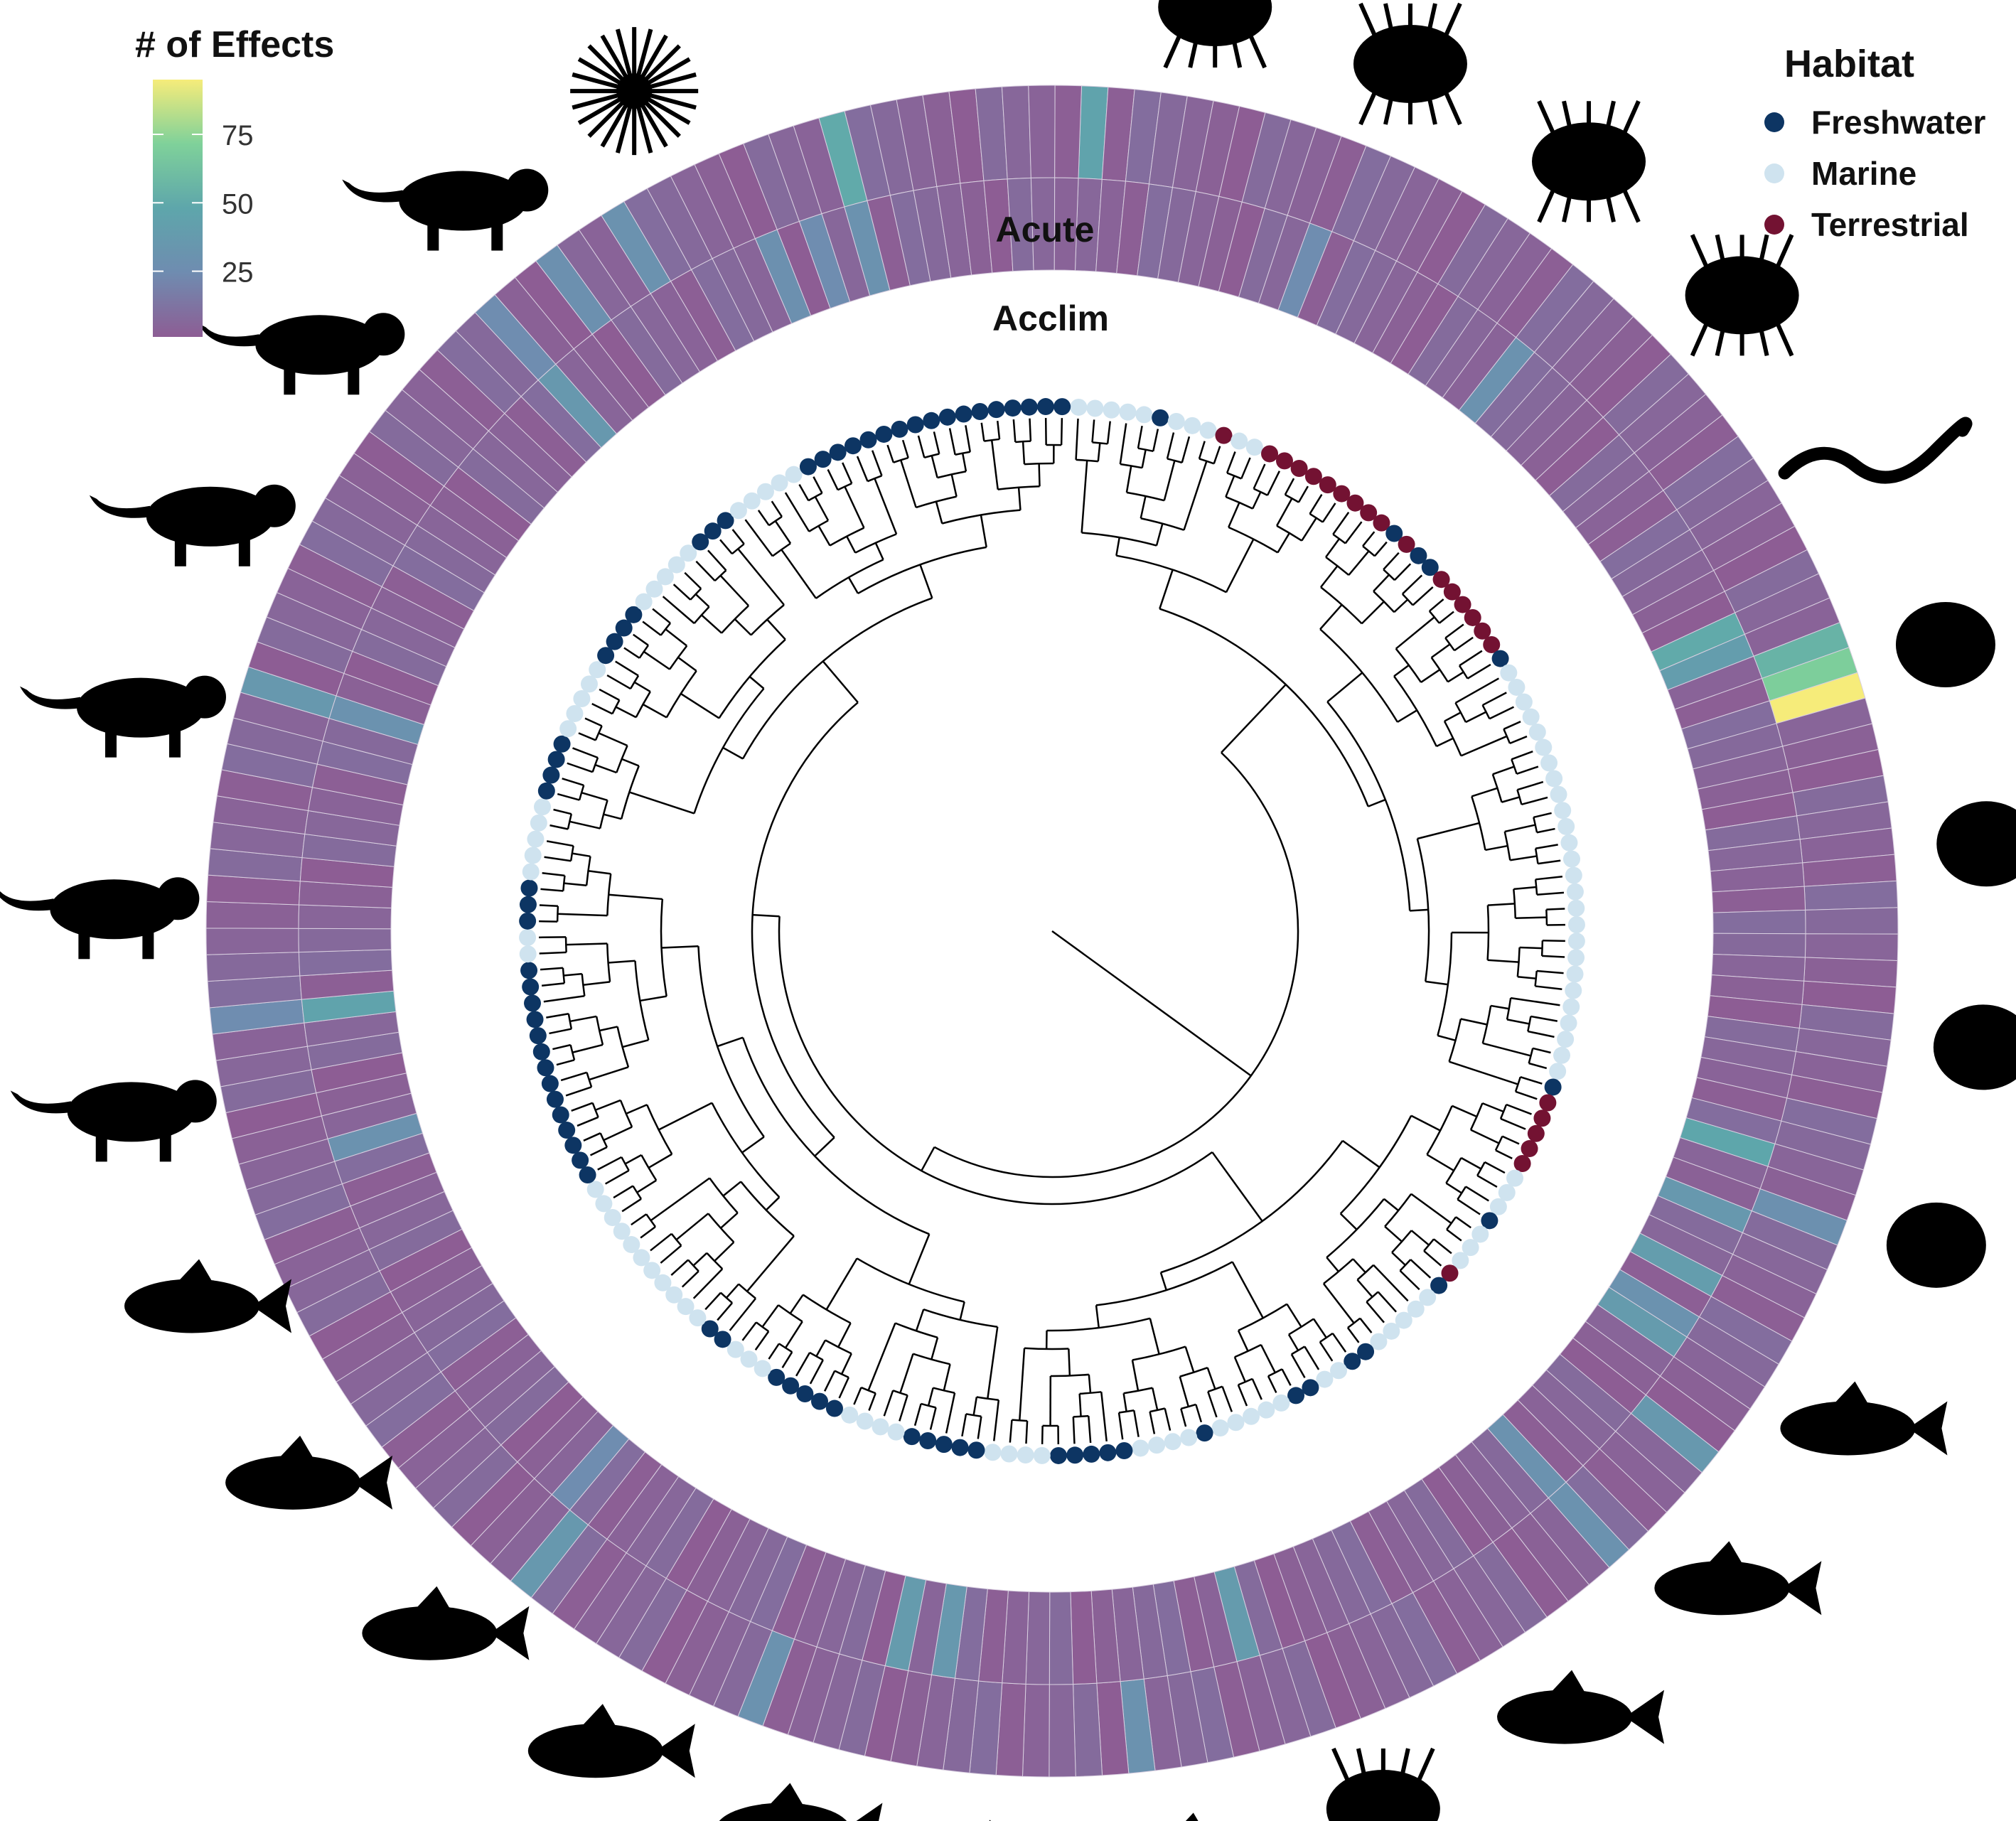 This screenshot has height=1821, width=2016. I want to click on catfish-icon, so click(801, 1802).